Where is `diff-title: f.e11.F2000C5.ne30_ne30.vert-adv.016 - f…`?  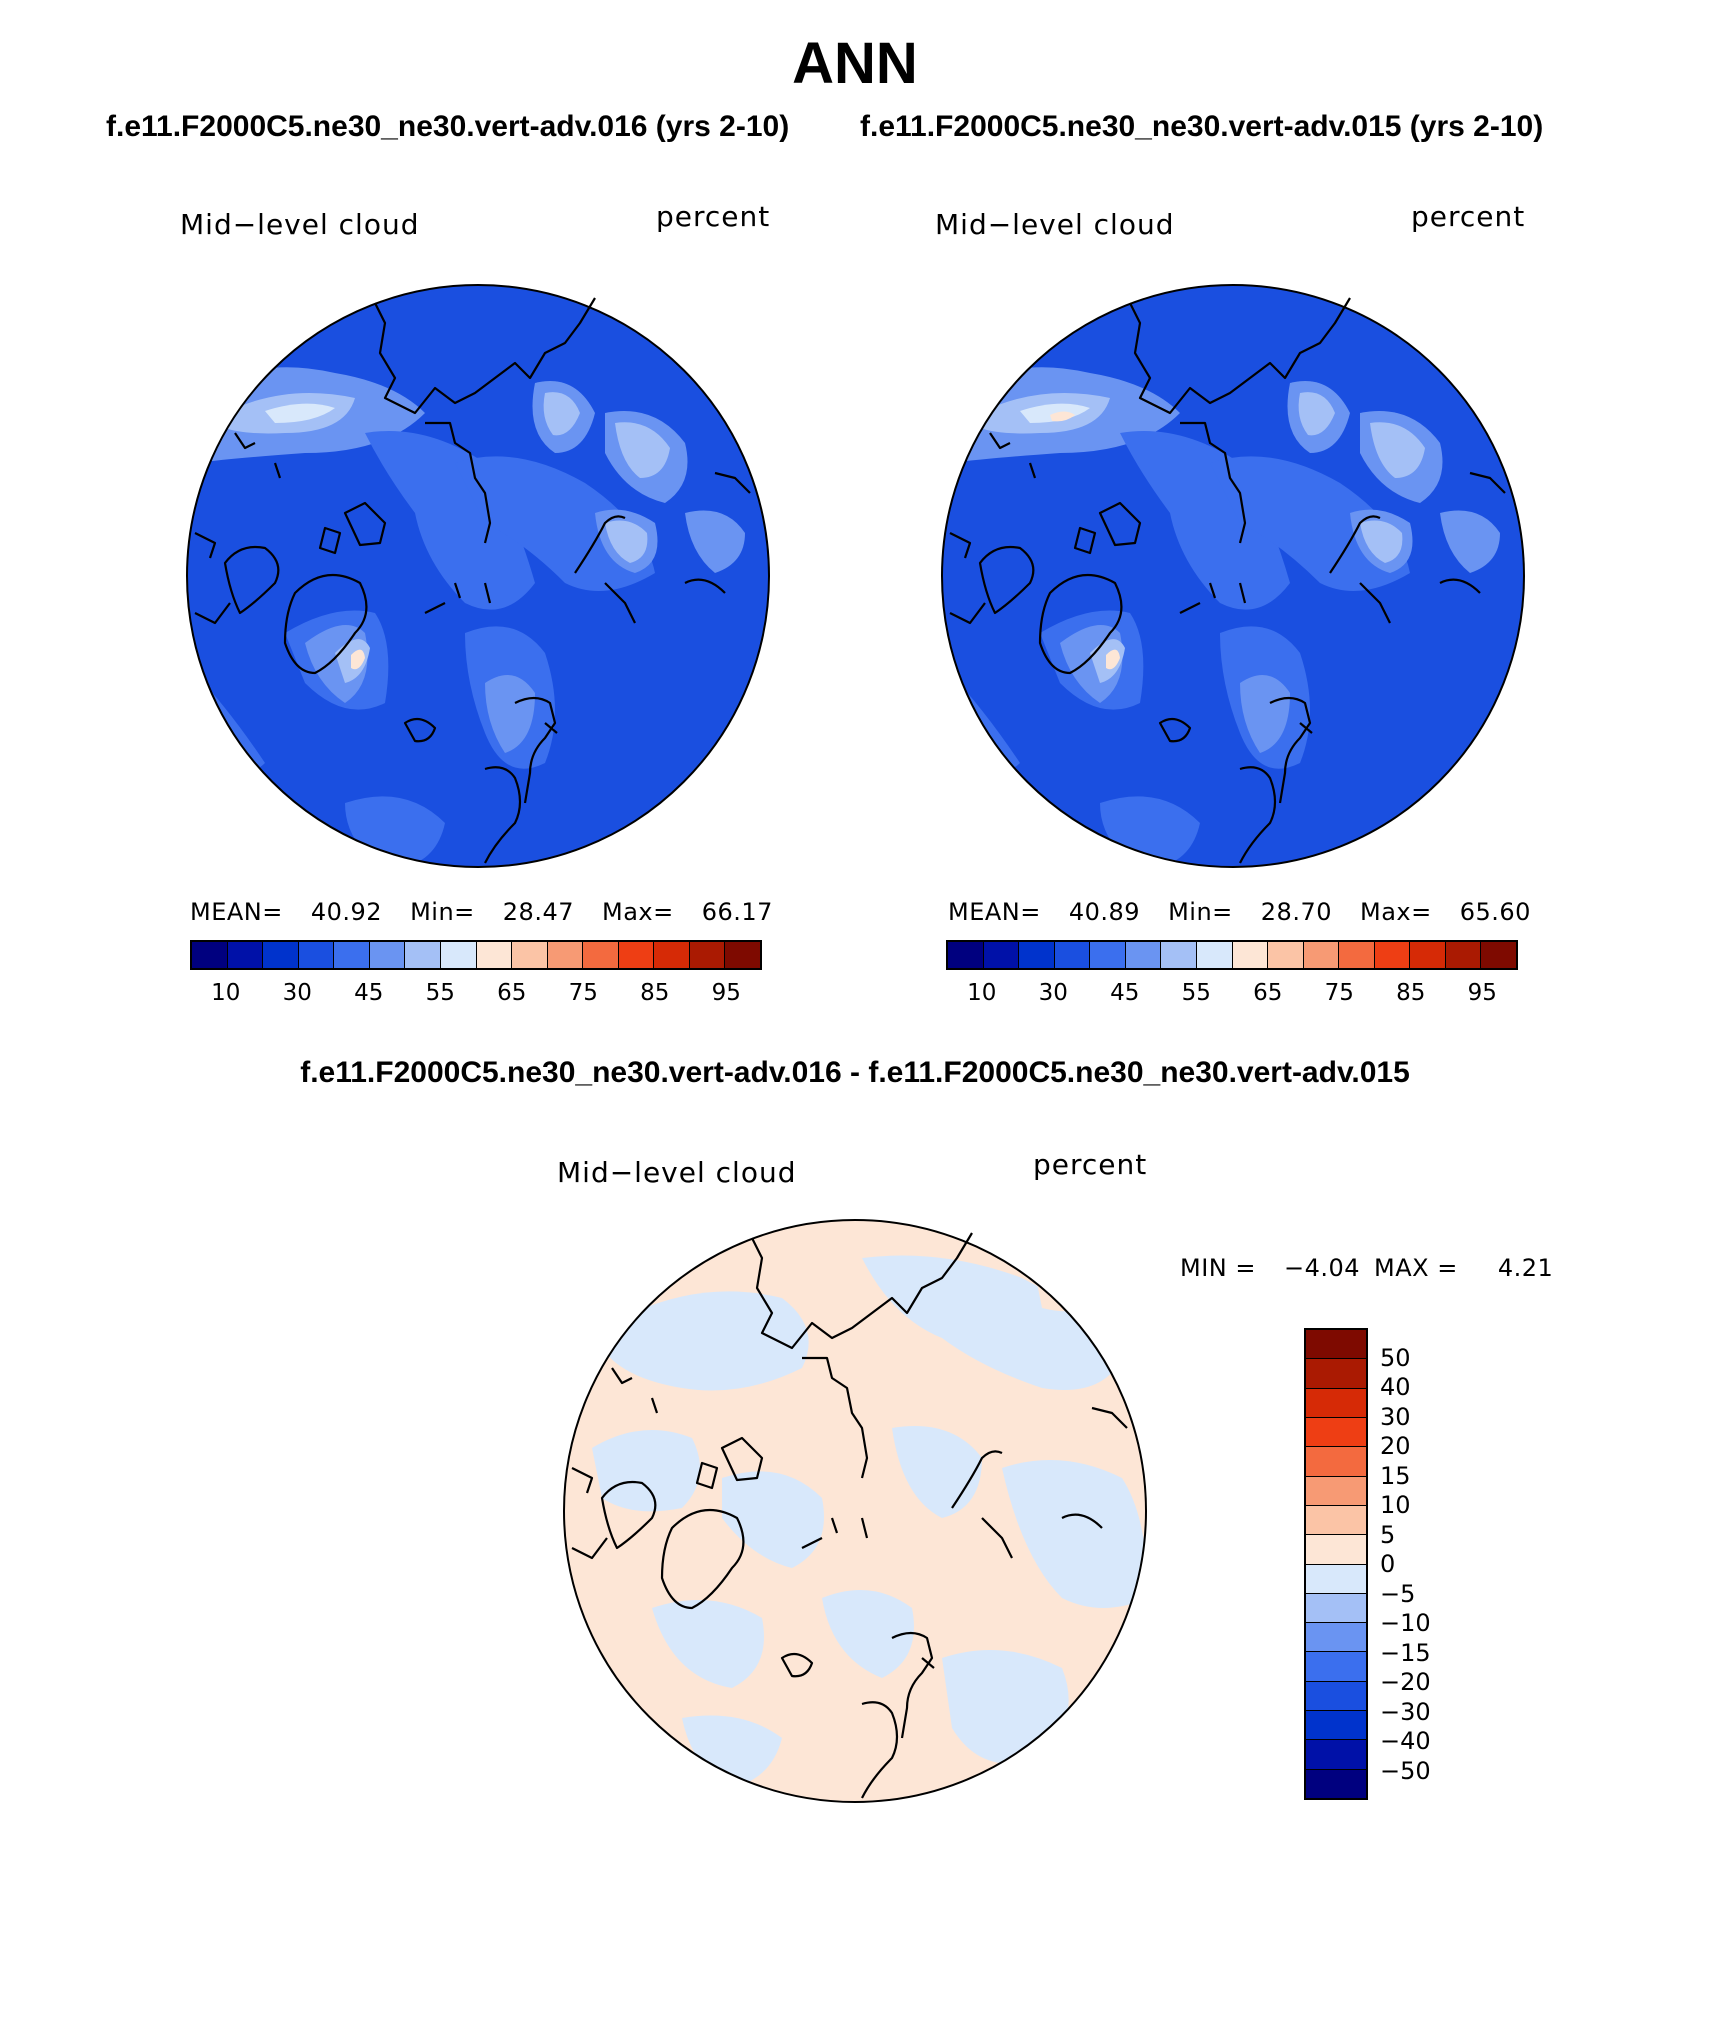
diff-title: f.e11.F2000C5.ne30_ne30.vert-adv.016 - f… is located at coordinates (855, 1072).